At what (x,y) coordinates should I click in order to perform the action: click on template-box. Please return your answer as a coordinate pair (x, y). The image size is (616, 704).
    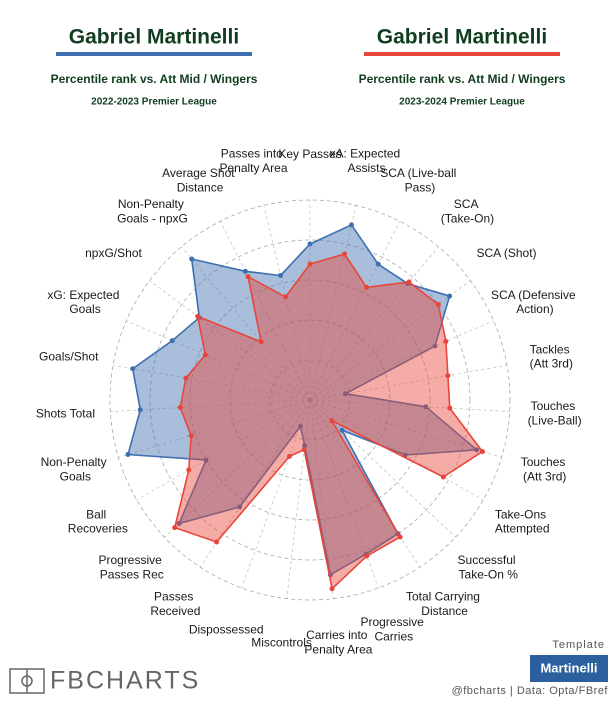
    Looking at the image, I should click on (569, 668).